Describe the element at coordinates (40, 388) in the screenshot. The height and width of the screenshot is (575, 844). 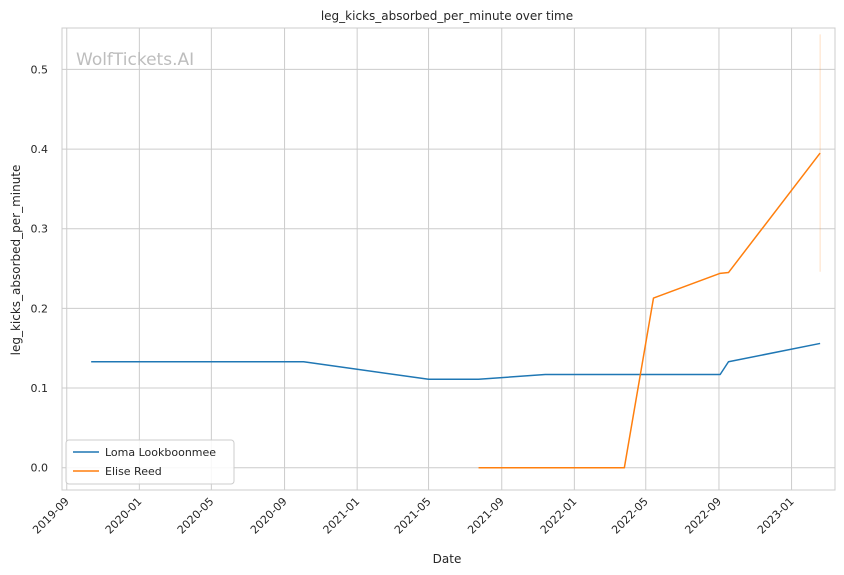
I see `y-tick-label: 0.1` at that location.